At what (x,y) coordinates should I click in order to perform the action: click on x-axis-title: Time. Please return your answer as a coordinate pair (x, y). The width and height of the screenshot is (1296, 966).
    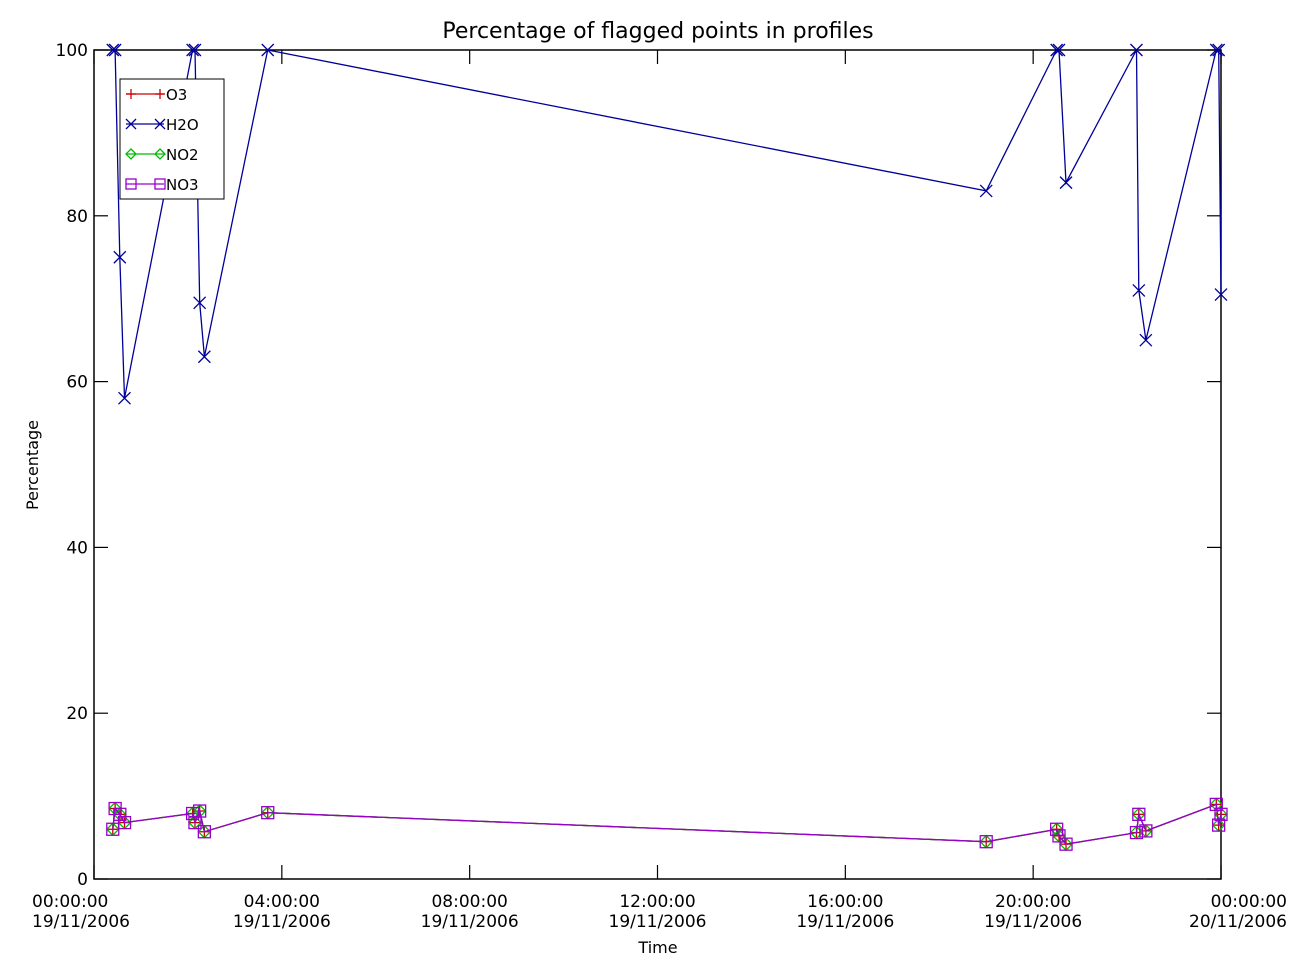
    Looking at the image, I should click on (657, 947).